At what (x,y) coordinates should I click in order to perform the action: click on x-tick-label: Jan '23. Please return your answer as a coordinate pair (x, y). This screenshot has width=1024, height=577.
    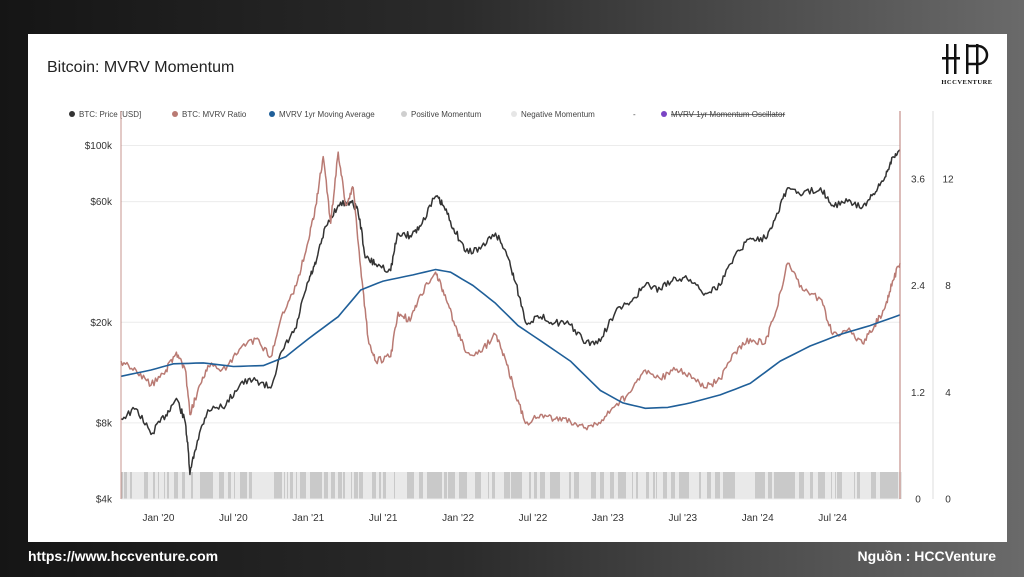
    Looking at the image, I should click on (608, 518).